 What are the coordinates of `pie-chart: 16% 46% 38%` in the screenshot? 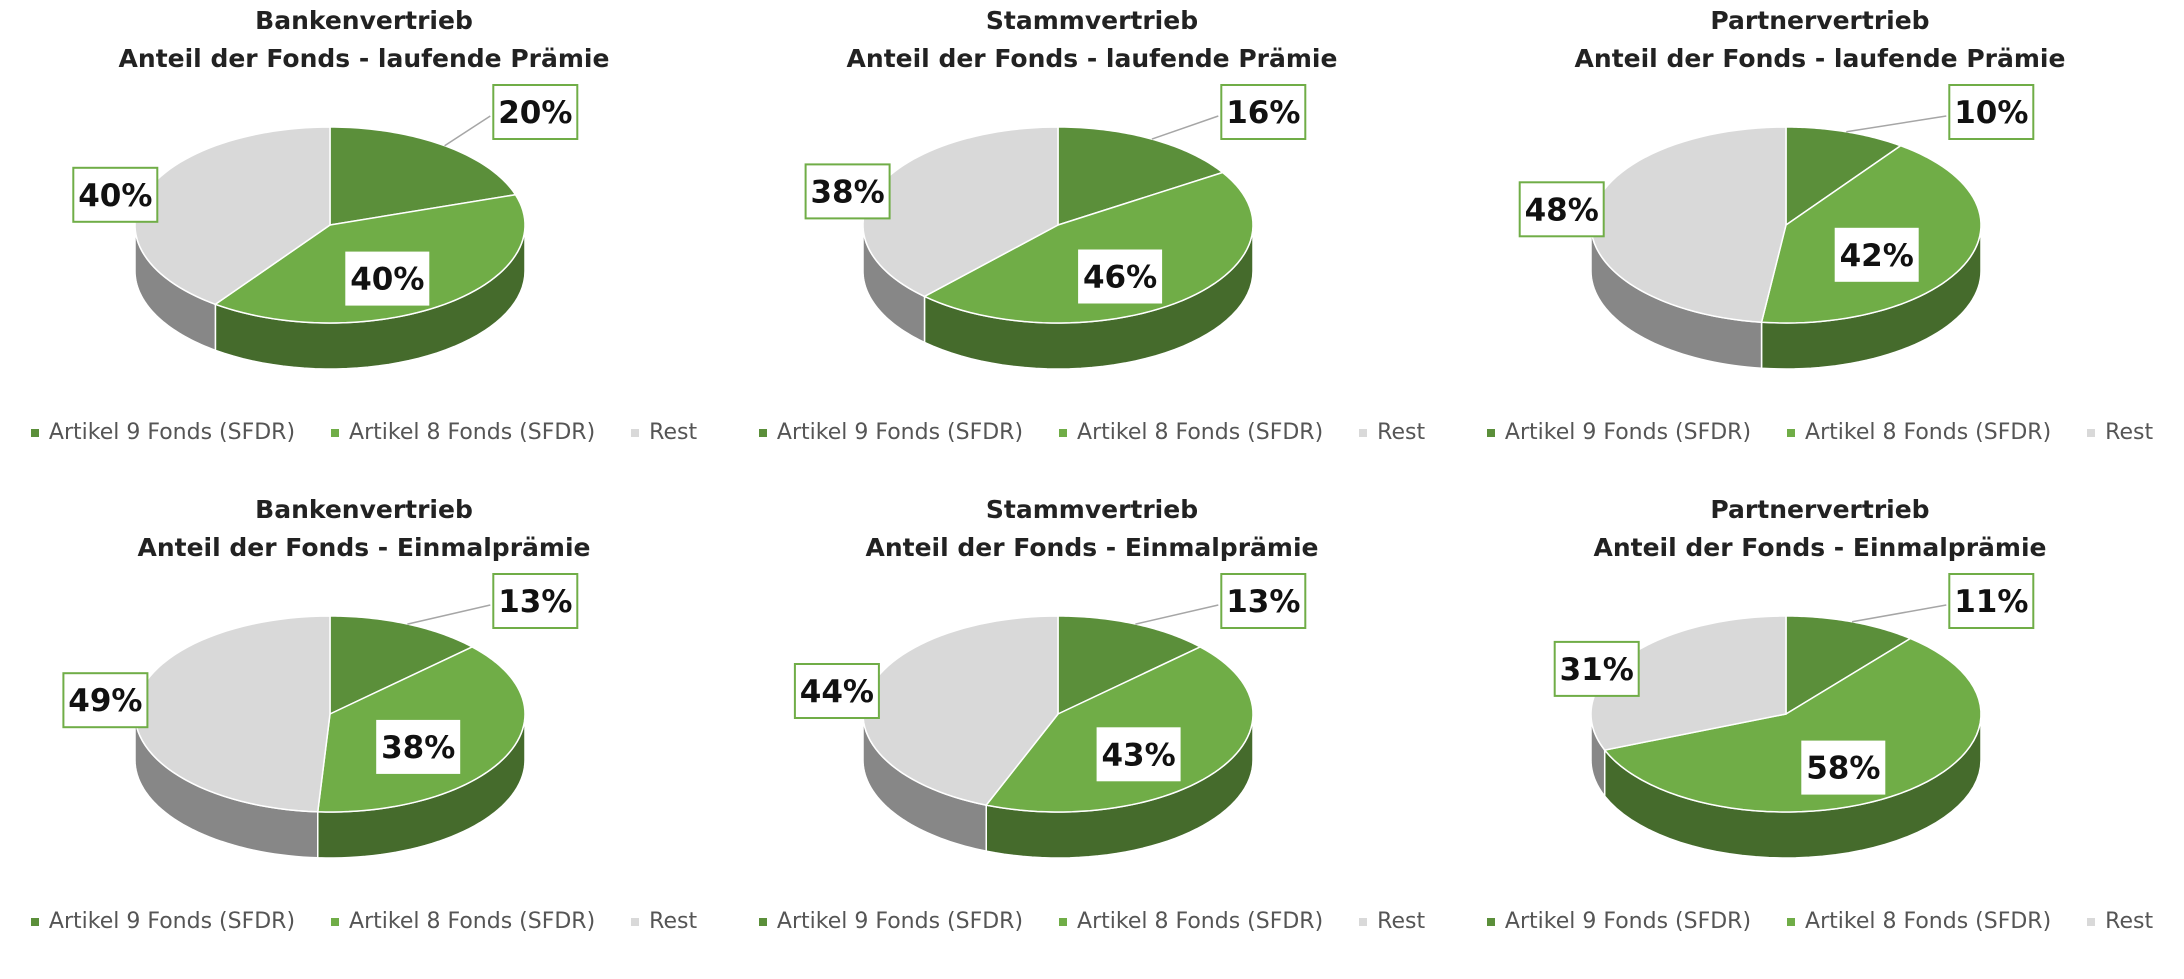 It's located at (1055, 227).